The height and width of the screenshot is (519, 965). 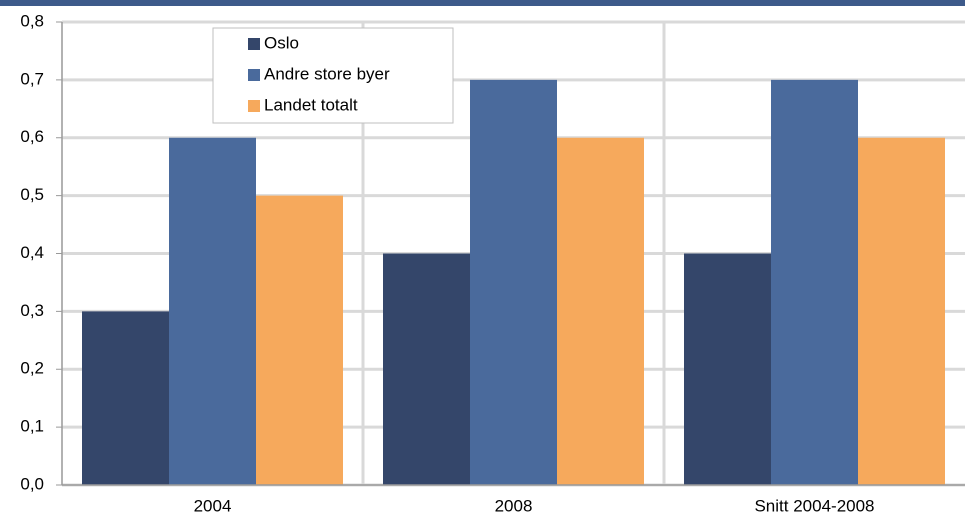 What do you see at coordinates (482, 3) in the screenshot?
I see `top-band` at bounding box center [482, 3].